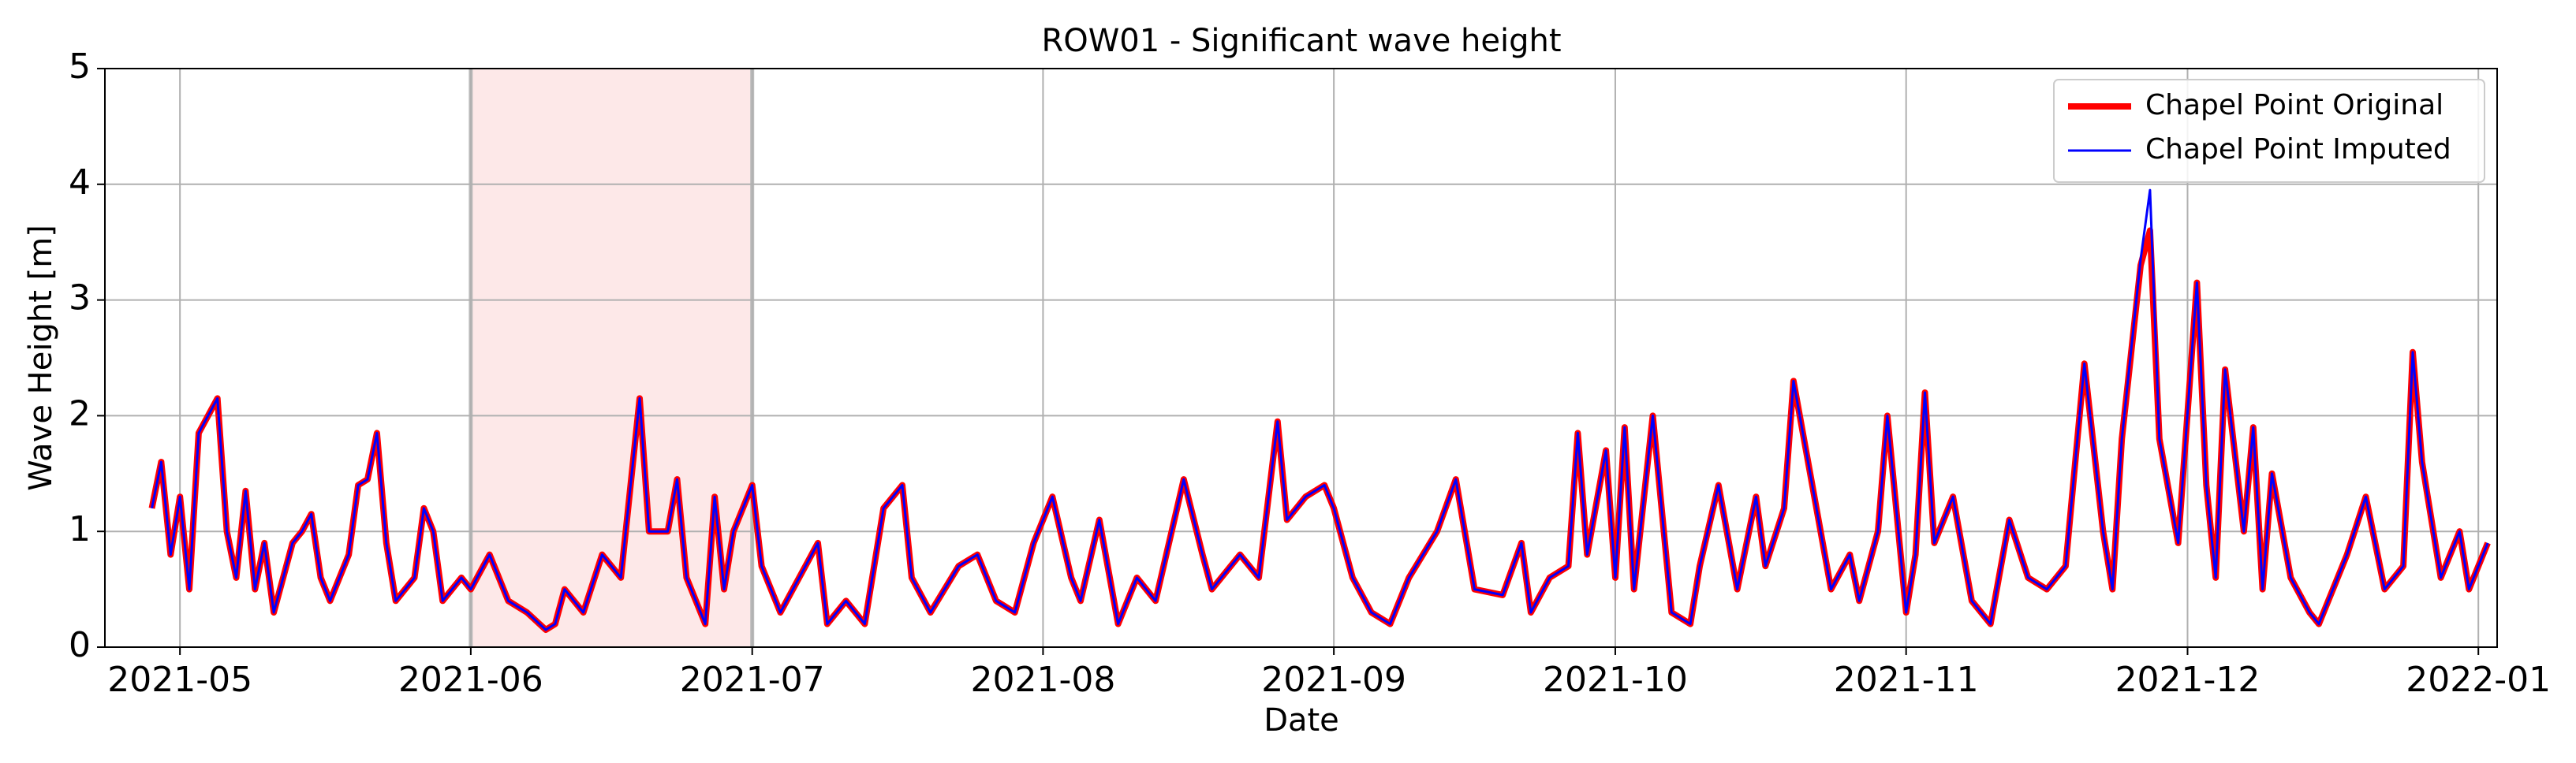  I want to click on x-tick-label: 2021-12, so click(2188, 680).